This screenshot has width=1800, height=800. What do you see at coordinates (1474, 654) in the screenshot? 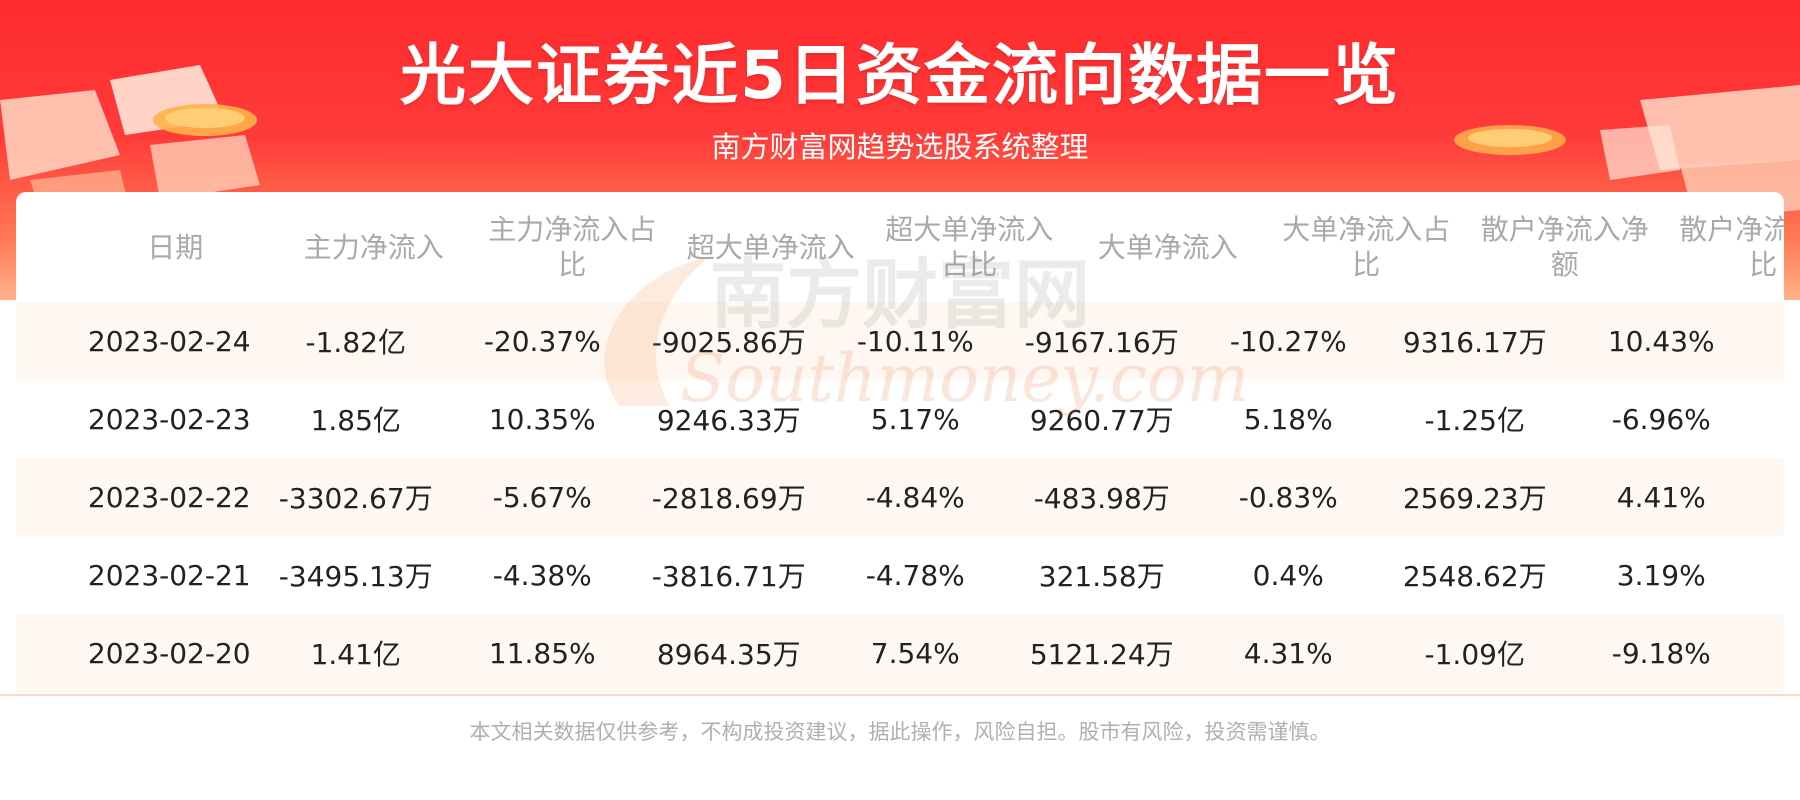
I see `cell-retail-inflow: -1.09亿` at bounding box center [1474, 654].